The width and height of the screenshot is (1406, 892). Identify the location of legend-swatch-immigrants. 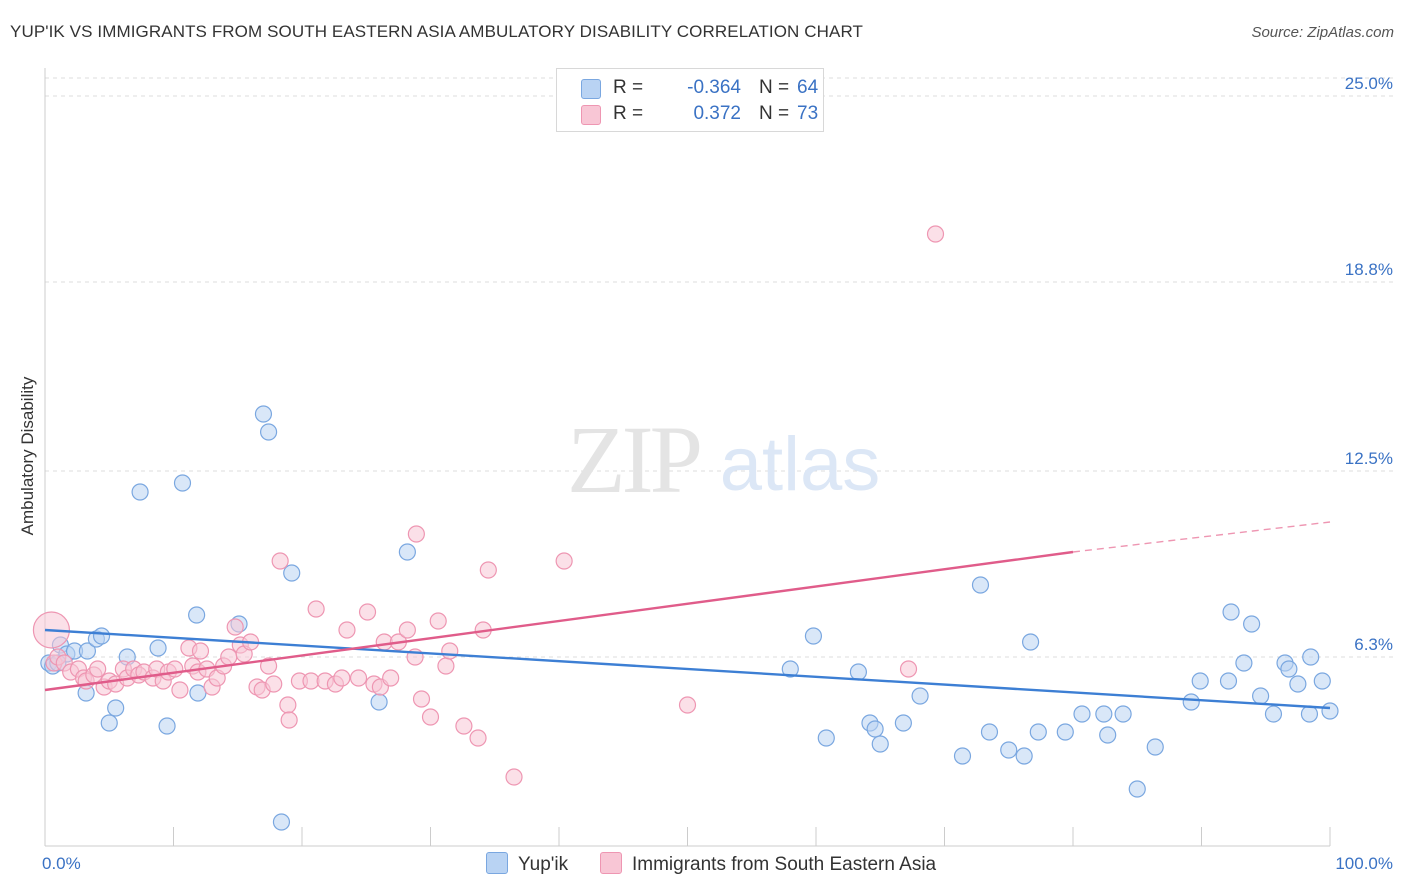
(591, 115).